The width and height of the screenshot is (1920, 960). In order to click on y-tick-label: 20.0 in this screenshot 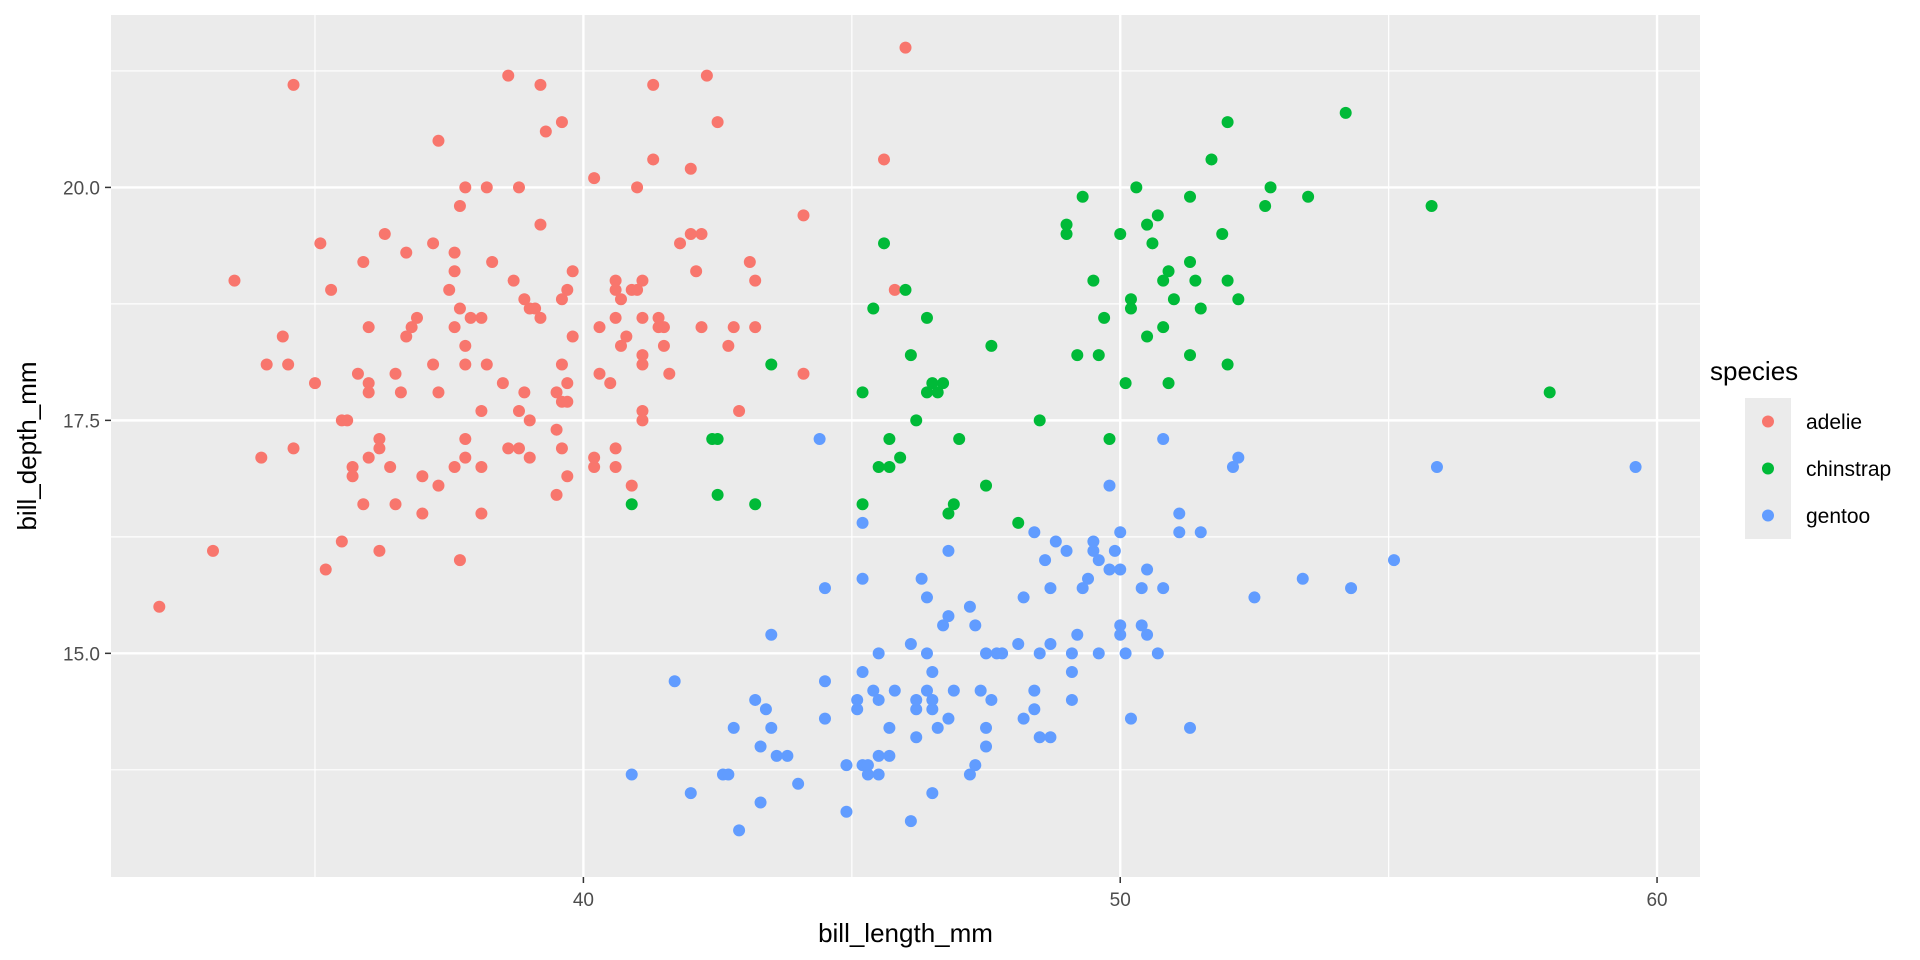, I will do `click(81, 188)`.